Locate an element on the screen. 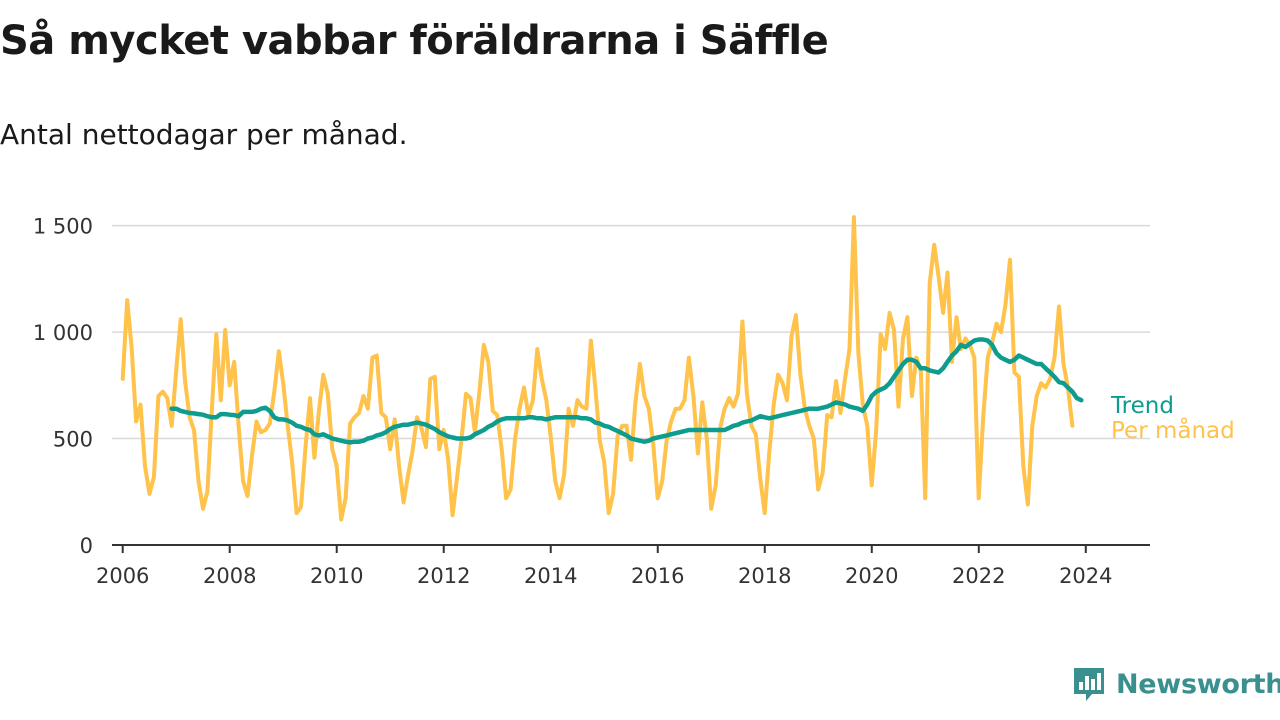 The height and width of the screenshot is (720, 1280). x-tick-label: 2022 is located at coordinates (978, 576).